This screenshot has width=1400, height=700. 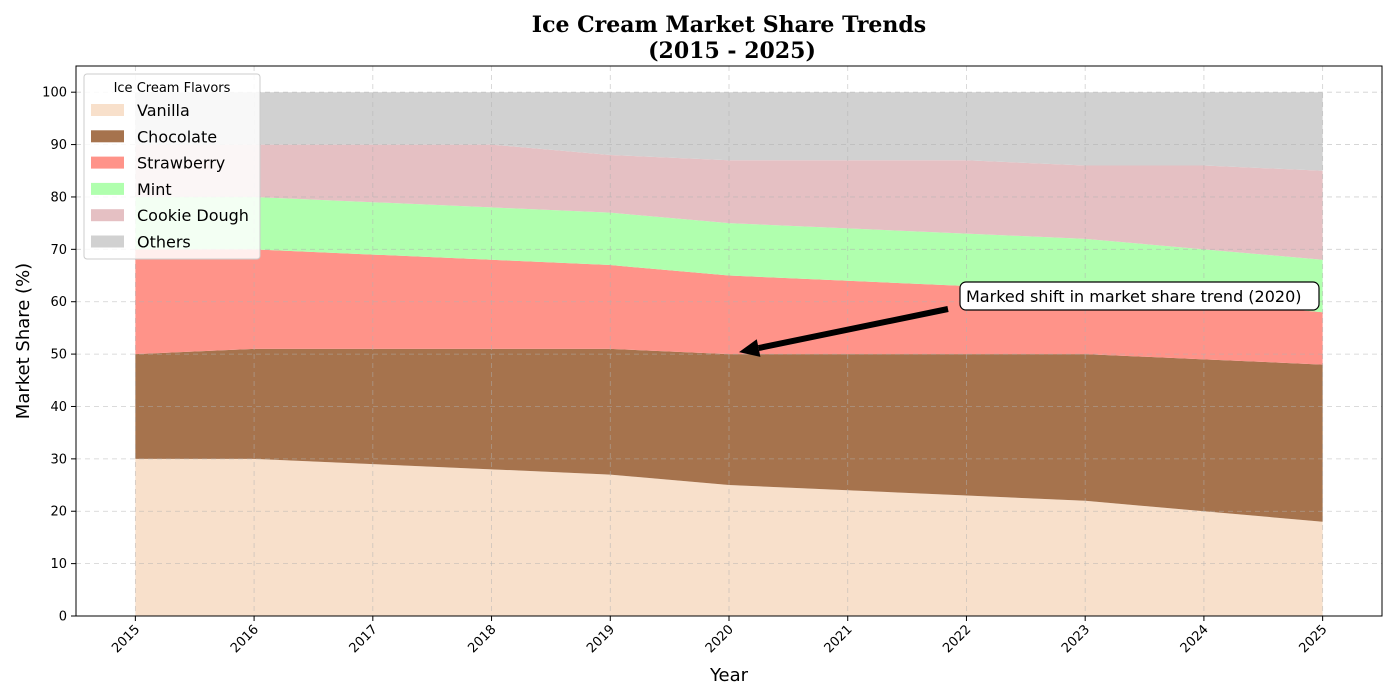 What do you see at coordinates (364, 639) in the screenshot?
I see `x-tick-label: 2017` at bounding box center [364, 639].